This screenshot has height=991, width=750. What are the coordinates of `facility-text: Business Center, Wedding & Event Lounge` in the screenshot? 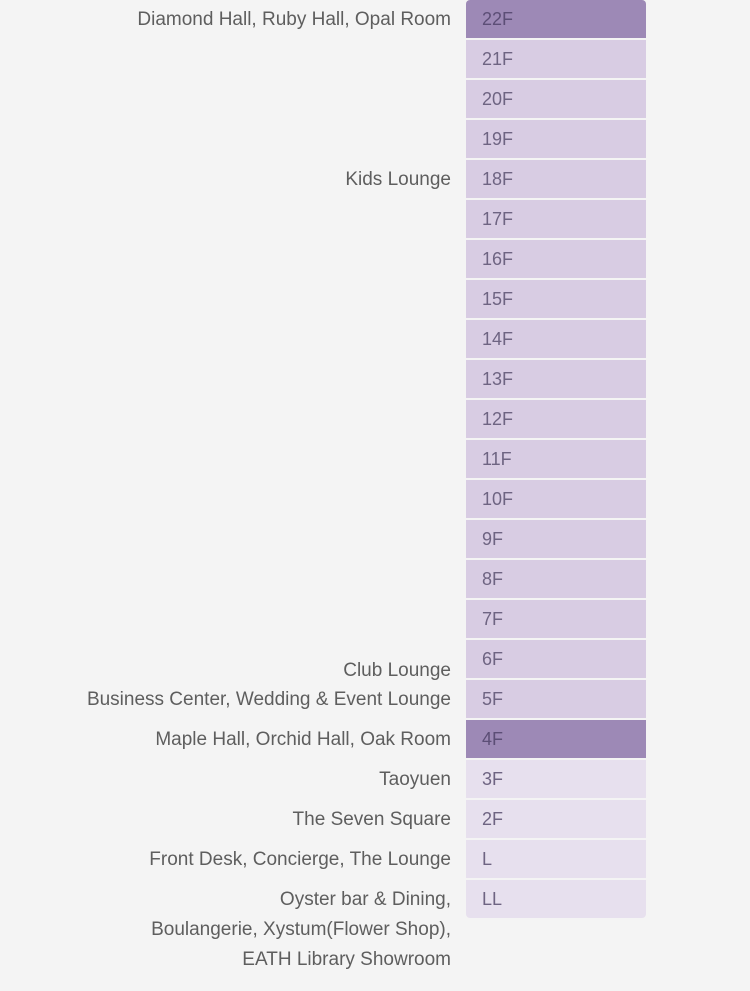 It's located at (268, 699).